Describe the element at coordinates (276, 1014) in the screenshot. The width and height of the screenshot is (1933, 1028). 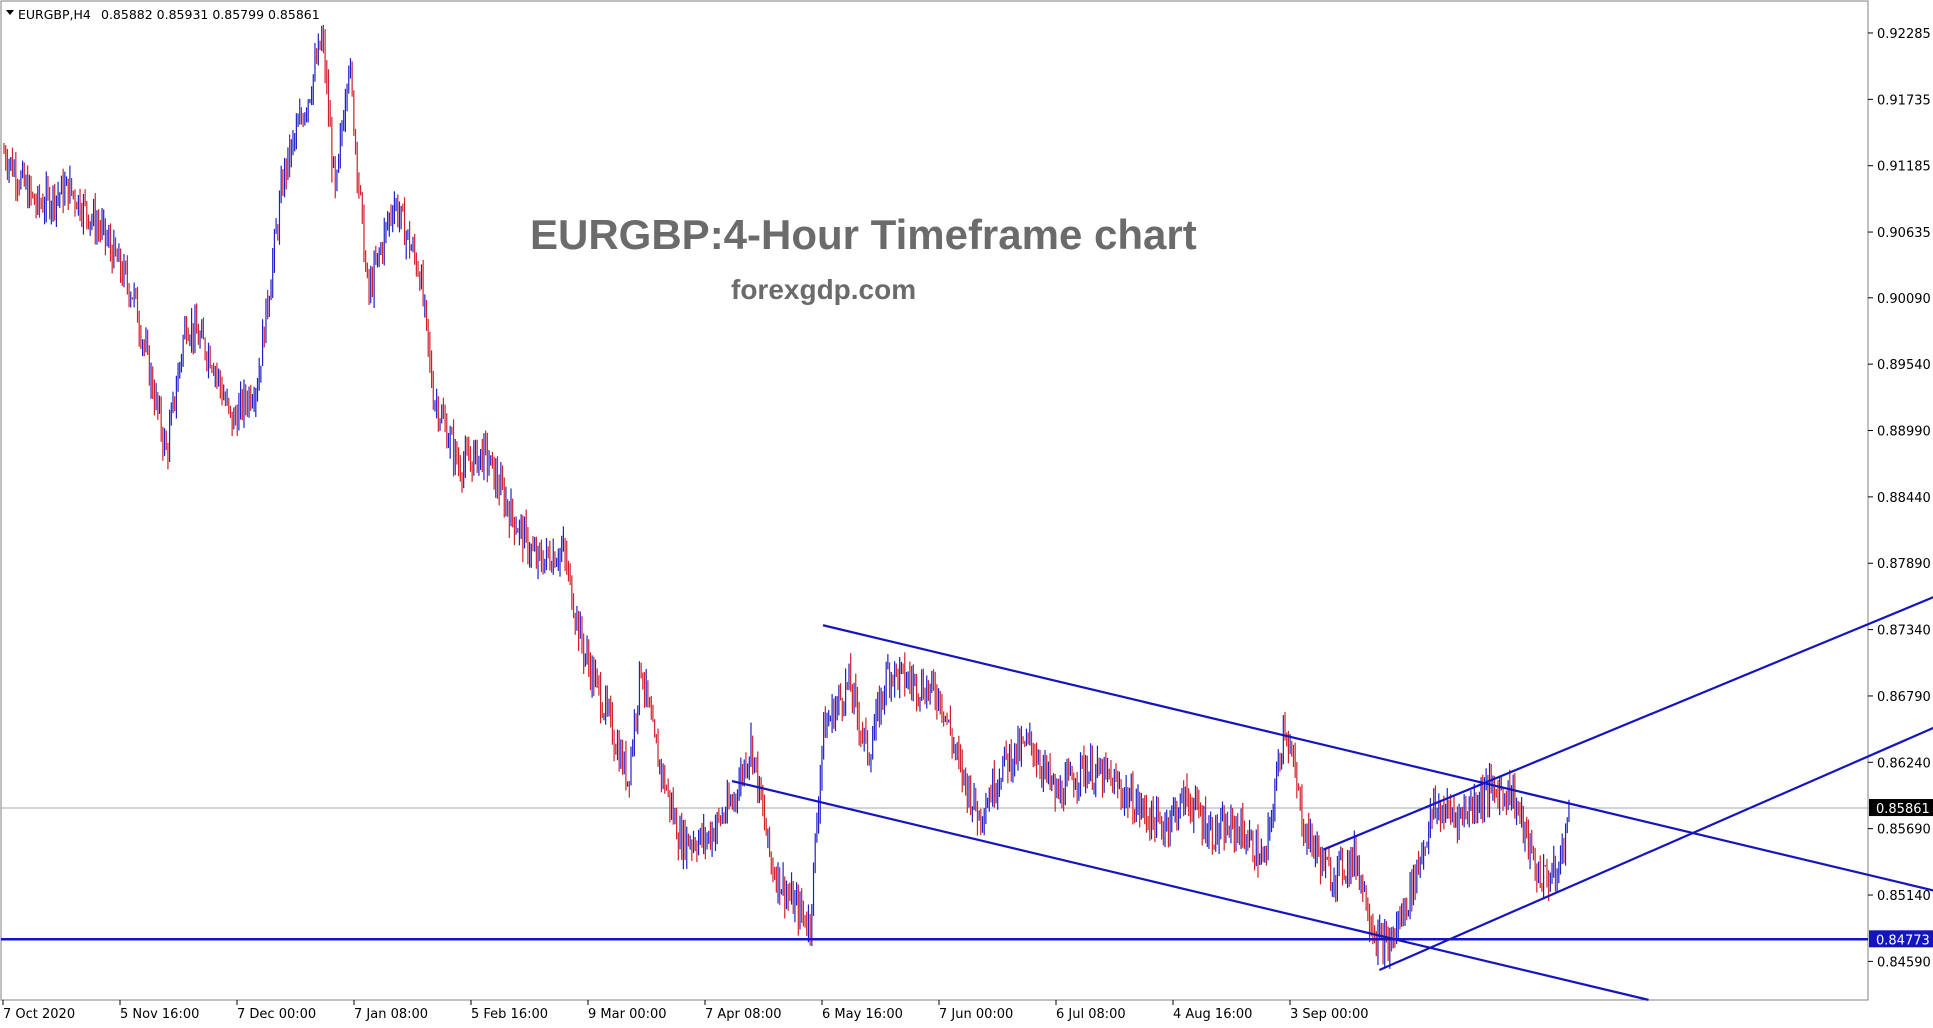
I see `x-tick-label: 7 Dec 00:00` at that location.